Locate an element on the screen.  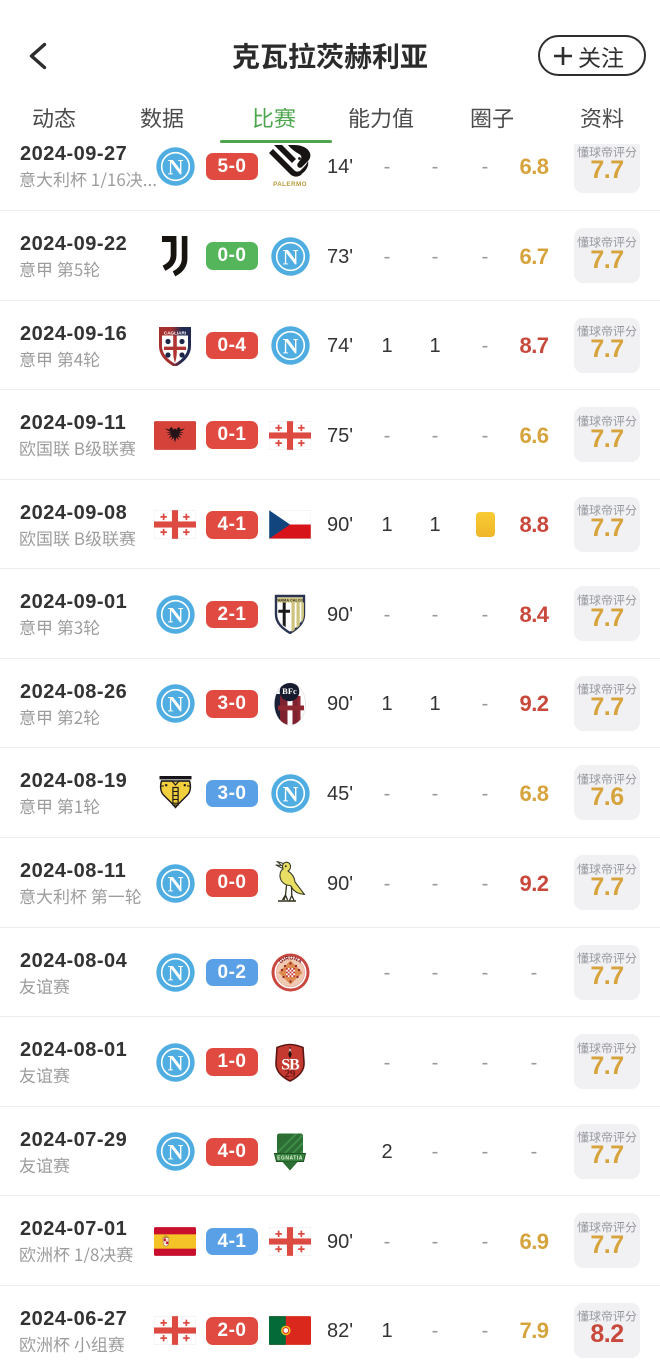
svg-text: GIRONA is located at coordinates (290, 960).